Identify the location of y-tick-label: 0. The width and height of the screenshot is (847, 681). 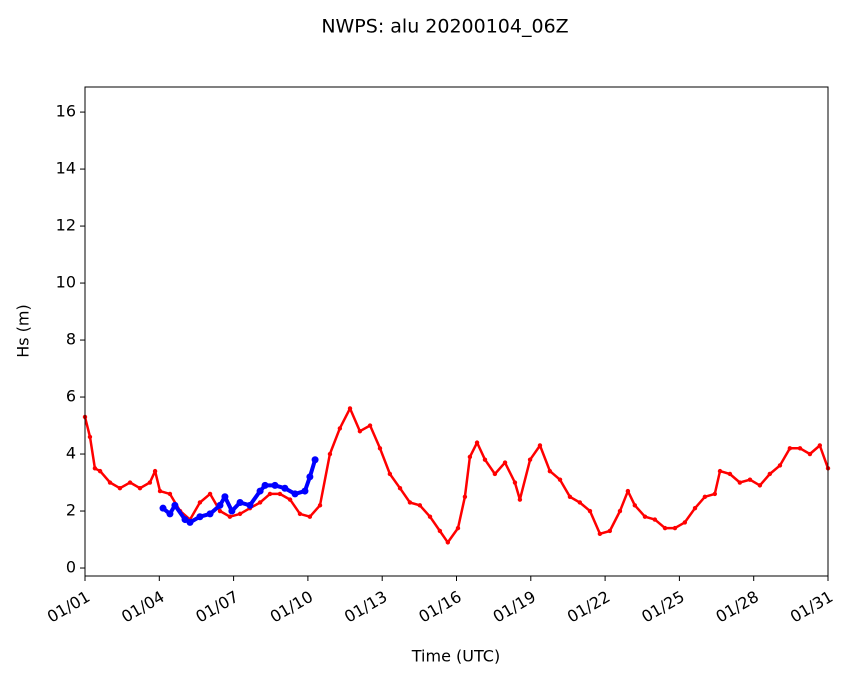
(71, 567).